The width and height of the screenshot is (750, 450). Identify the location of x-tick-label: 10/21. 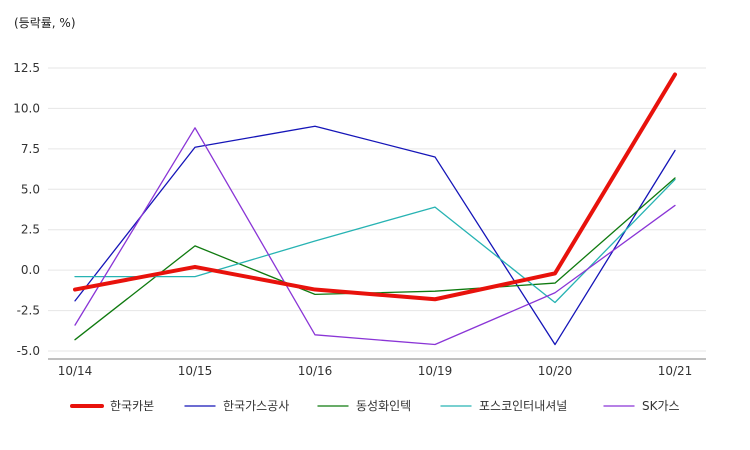
(675, 371).